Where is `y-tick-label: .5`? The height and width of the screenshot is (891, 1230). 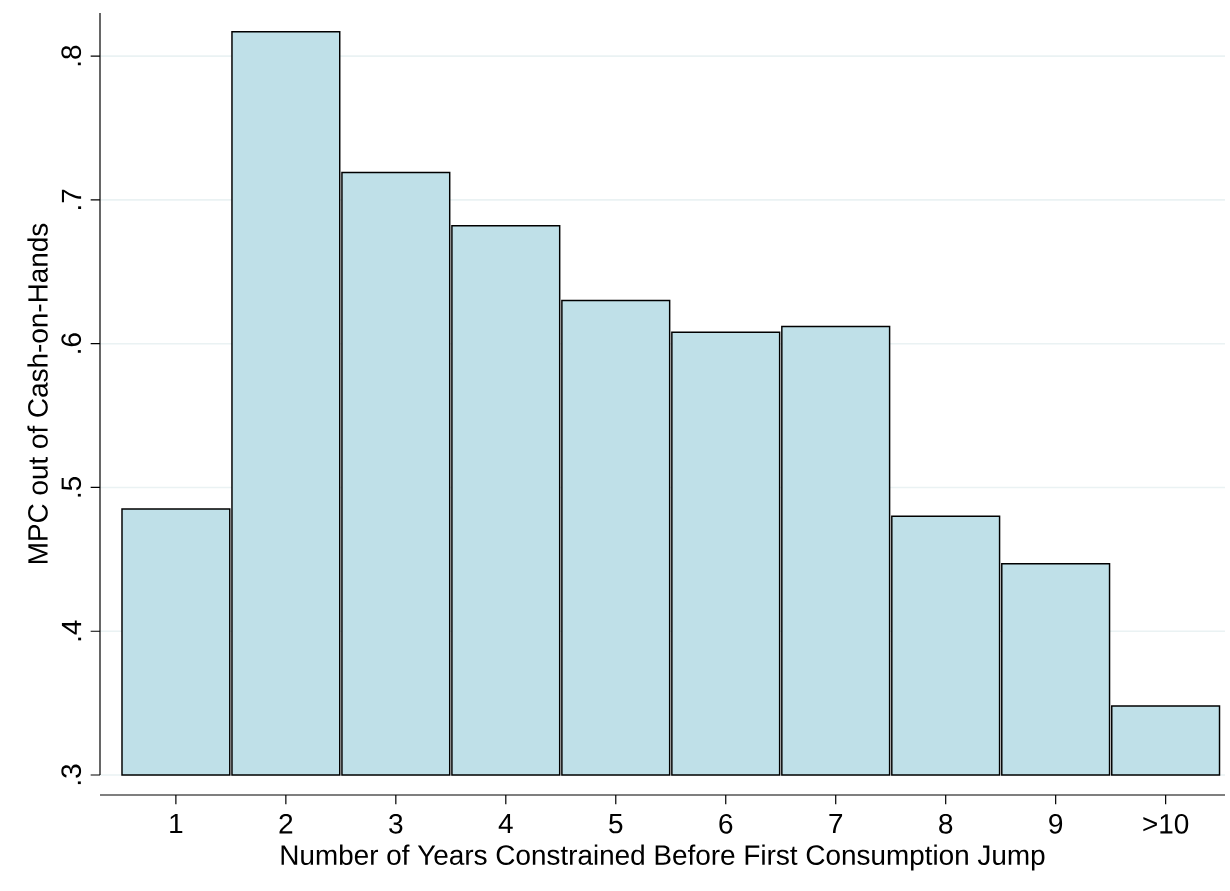
y-tick-label: .5 is located at coordinates (71, 487).